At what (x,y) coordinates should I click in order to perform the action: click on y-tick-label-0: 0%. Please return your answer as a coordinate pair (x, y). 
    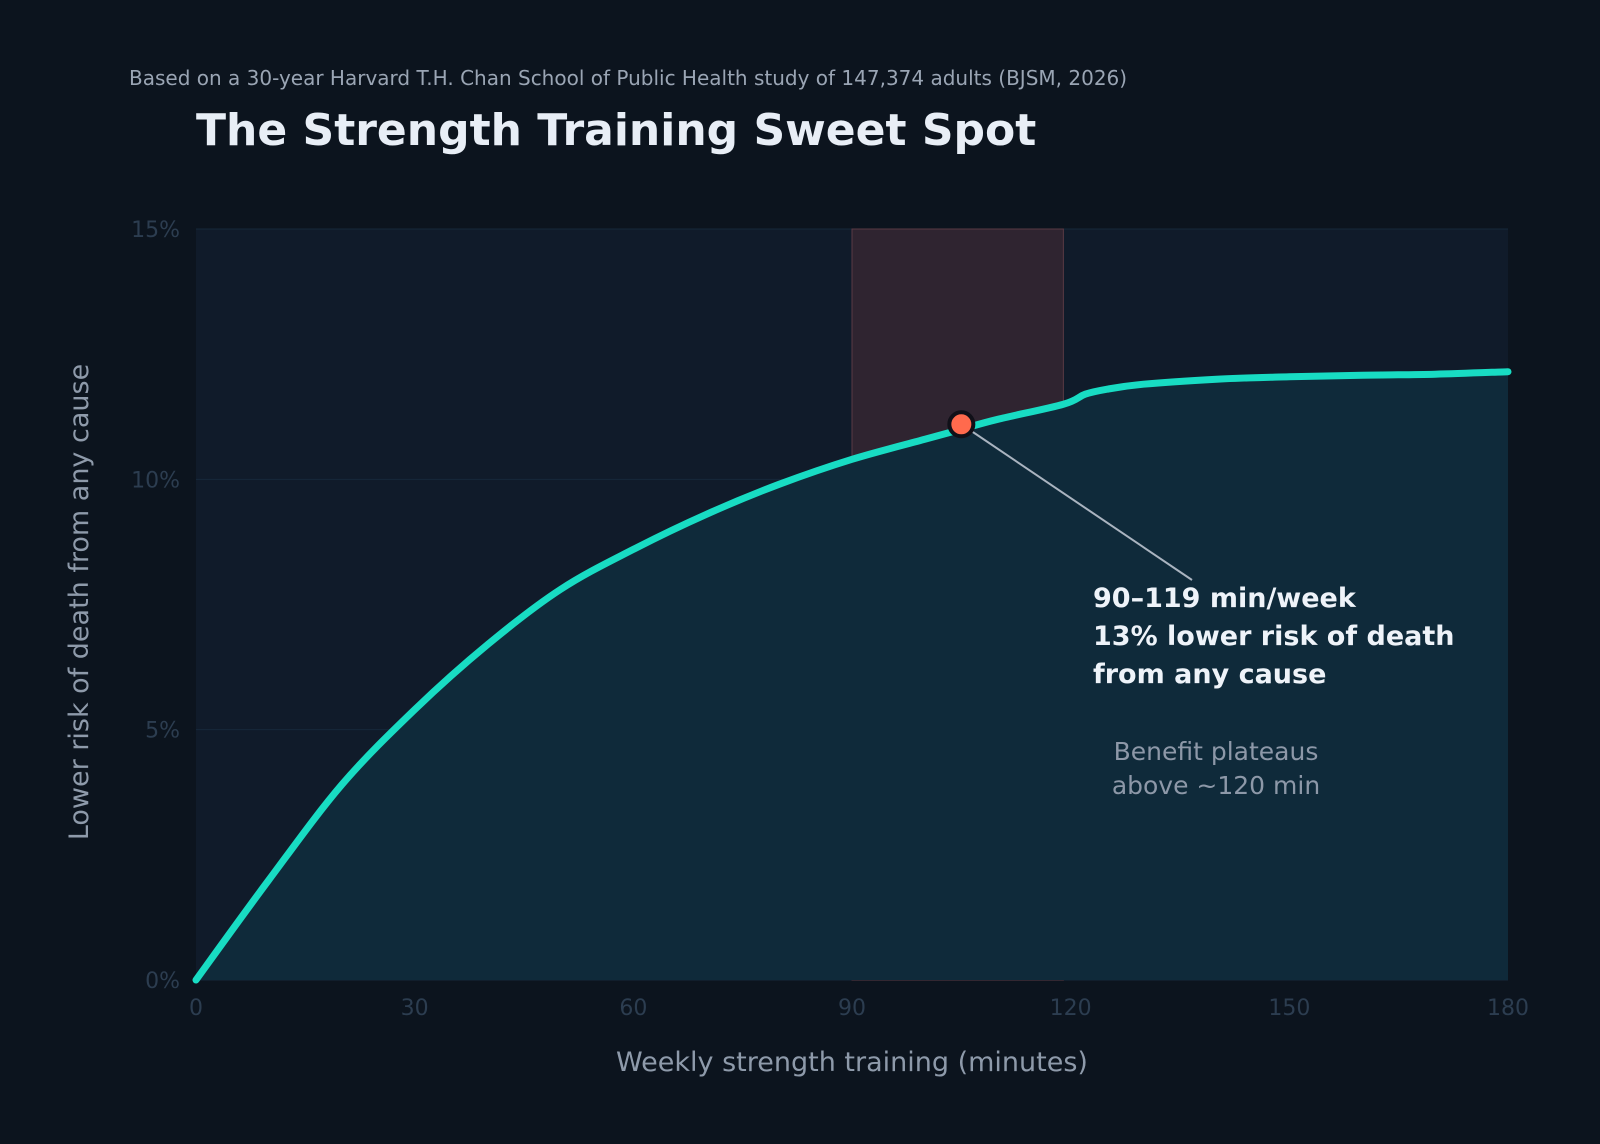
    Looking at the image, I should click on (162, 981).